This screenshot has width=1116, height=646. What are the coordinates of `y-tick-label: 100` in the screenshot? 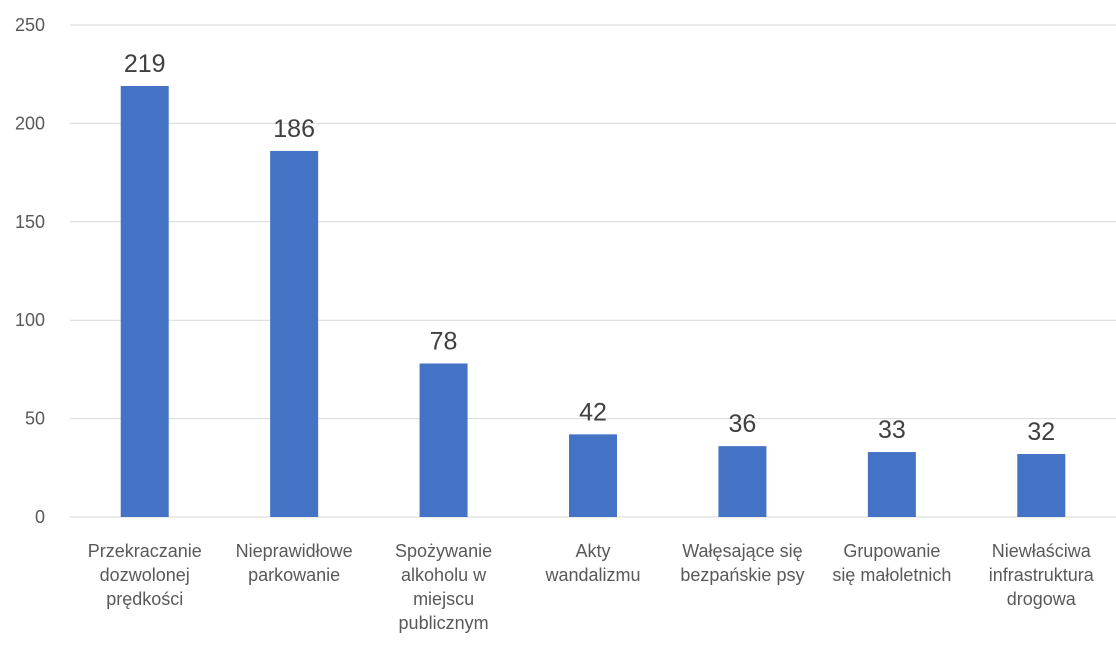 It's located at (30, 320).